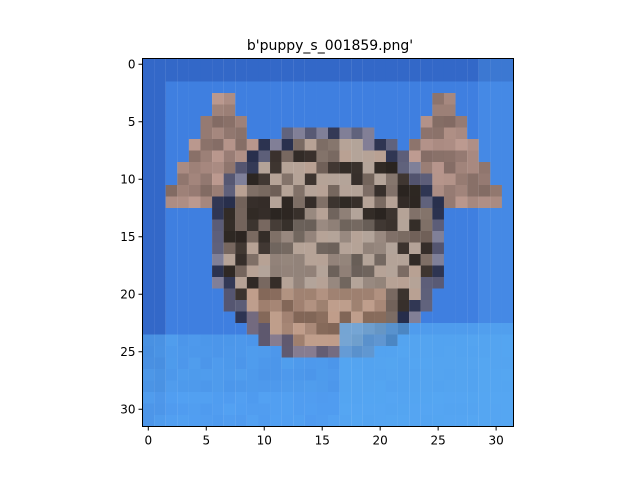 This screenshot has width=640, height=484. What do you see at coordinates (495, 441) in the screenshot?
I see `x-tick-label: 30` at bounding box center [495, 441].